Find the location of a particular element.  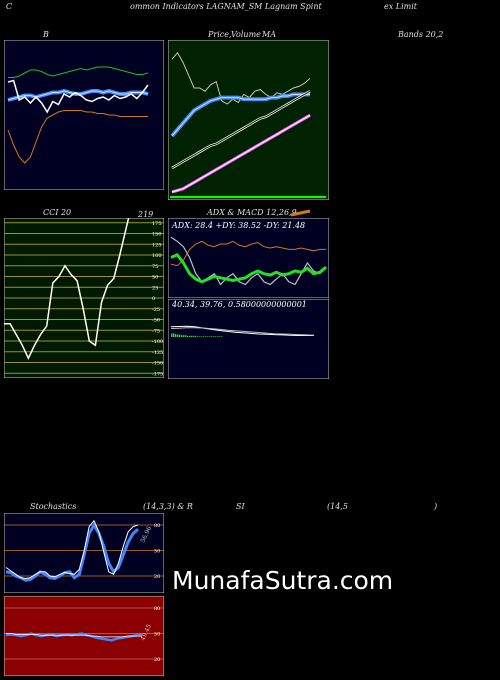

cci-tick-label: -100 is located at coordinates (157, 342).